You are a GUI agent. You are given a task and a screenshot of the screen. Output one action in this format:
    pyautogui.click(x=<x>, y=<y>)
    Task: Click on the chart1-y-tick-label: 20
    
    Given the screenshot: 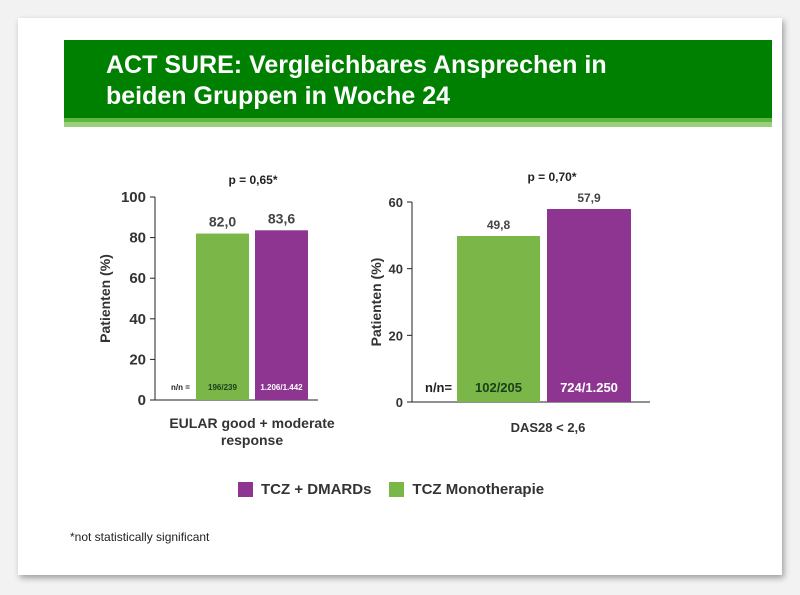 What is the action you would take?
    pyautogui.click(x=137, y=359)
    